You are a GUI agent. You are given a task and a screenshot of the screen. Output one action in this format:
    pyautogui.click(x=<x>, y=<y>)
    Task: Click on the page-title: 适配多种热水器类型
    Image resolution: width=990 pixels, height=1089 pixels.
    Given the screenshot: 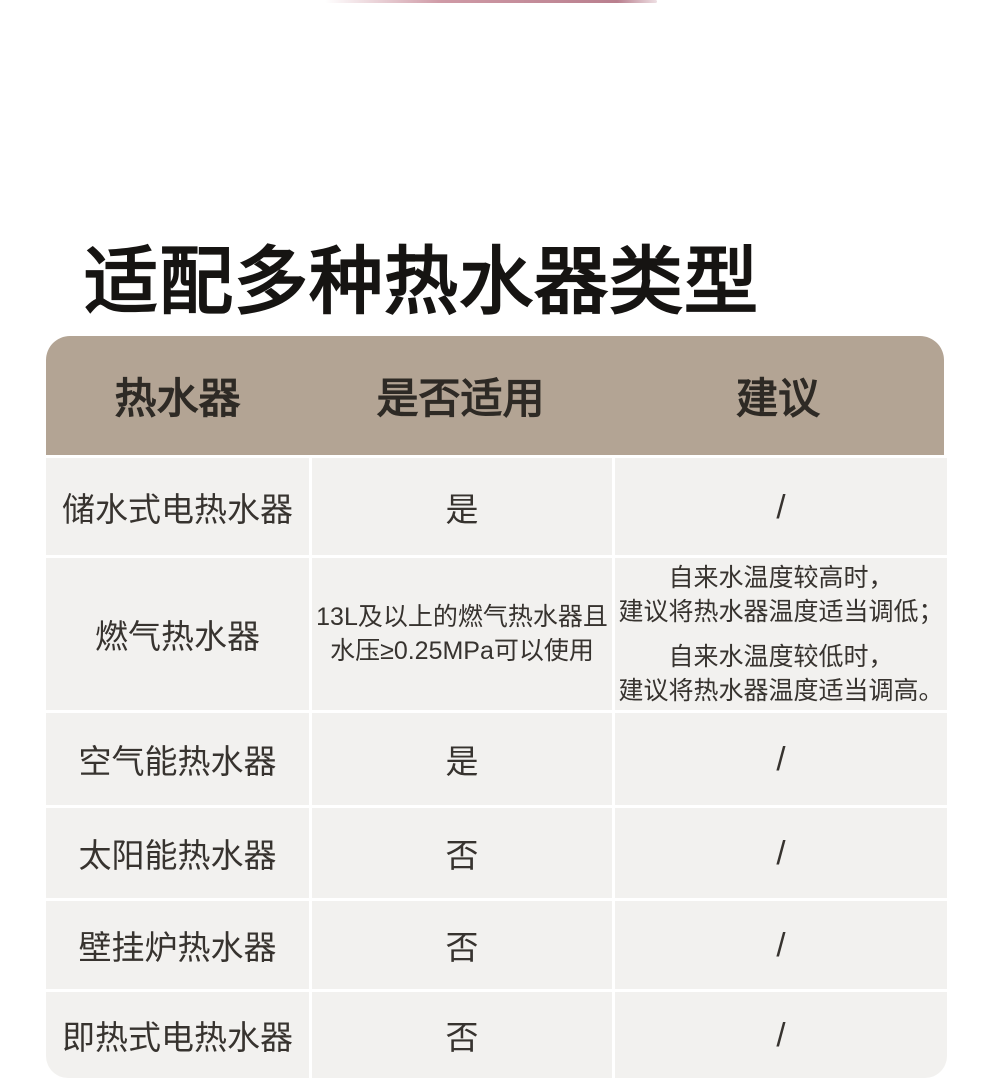 What is the action you would take?
    pyautogui.click(x=421, y=281)
    